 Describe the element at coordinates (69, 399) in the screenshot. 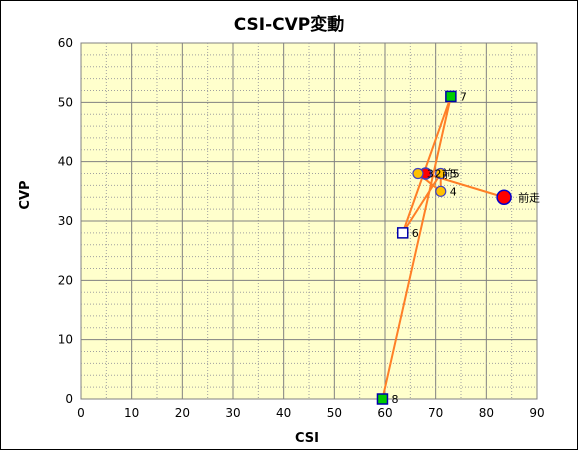

I see `y-tick-label: 0` at that location.